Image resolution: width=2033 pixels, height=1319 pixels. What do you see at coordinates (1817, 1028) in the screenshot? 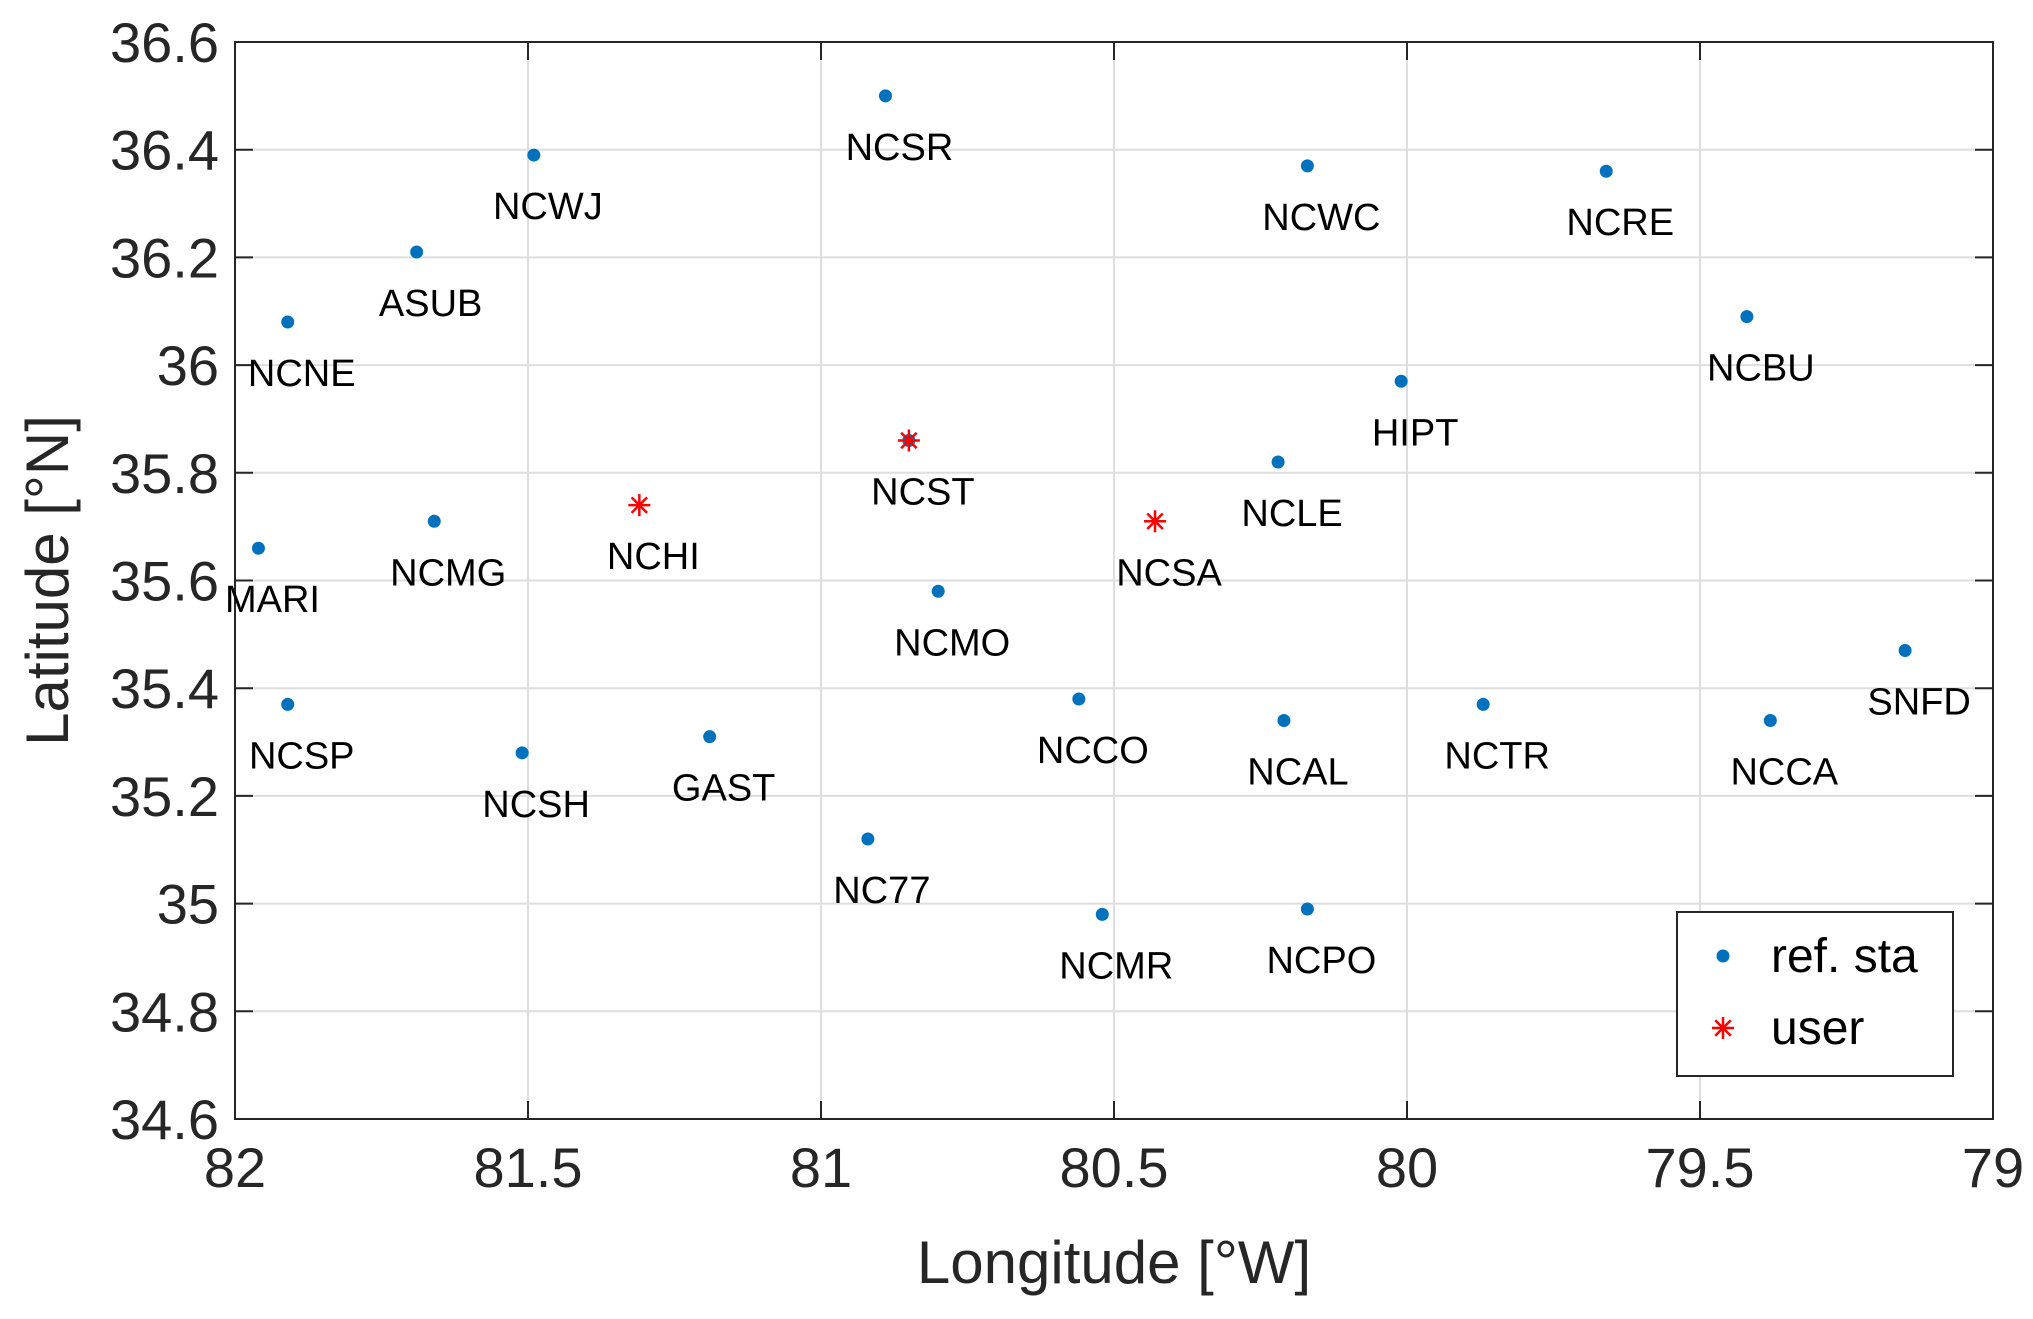
I see `legend-entry: user` at bounding box center [1817, 1028].